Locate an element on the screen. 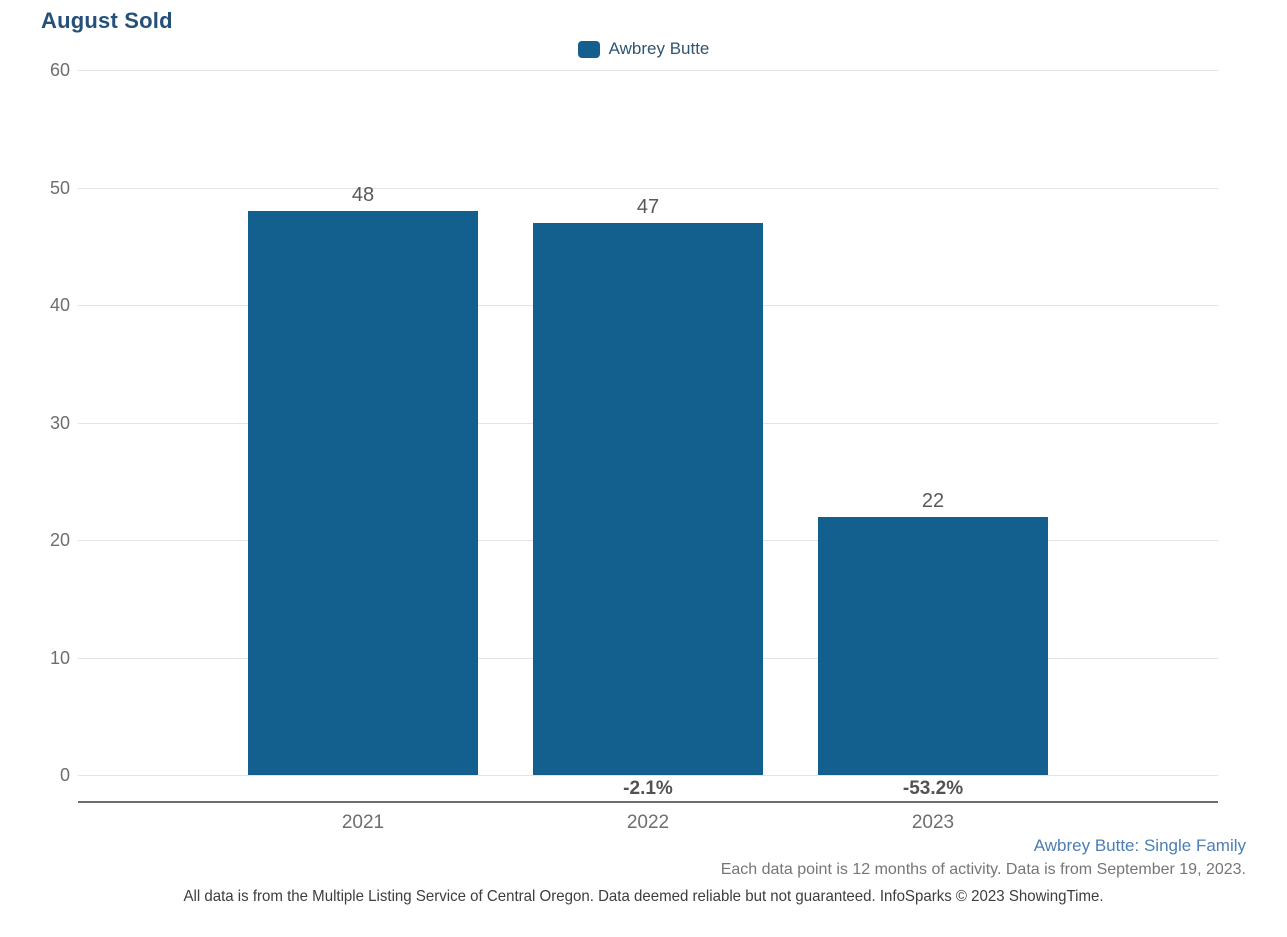 This screenshot has width=1287, height=937. legend-swatch-icon is located at coordinates (588, 49).